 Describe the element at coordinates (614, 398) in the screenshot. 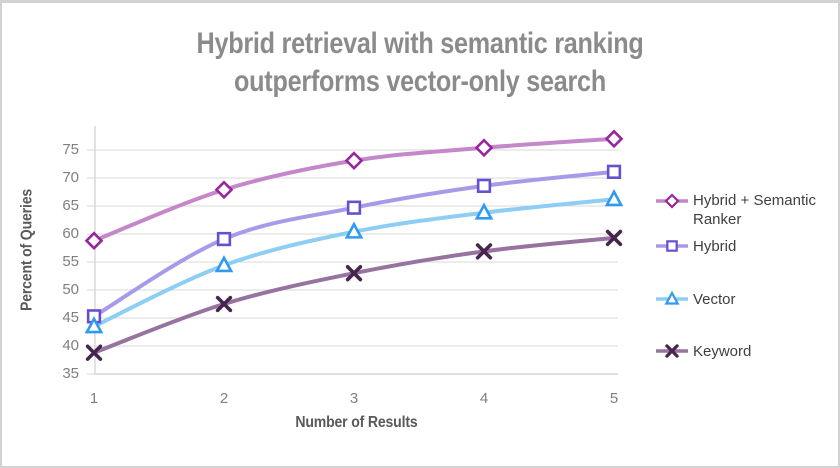

I see `x-tick-label: 5` at that location.